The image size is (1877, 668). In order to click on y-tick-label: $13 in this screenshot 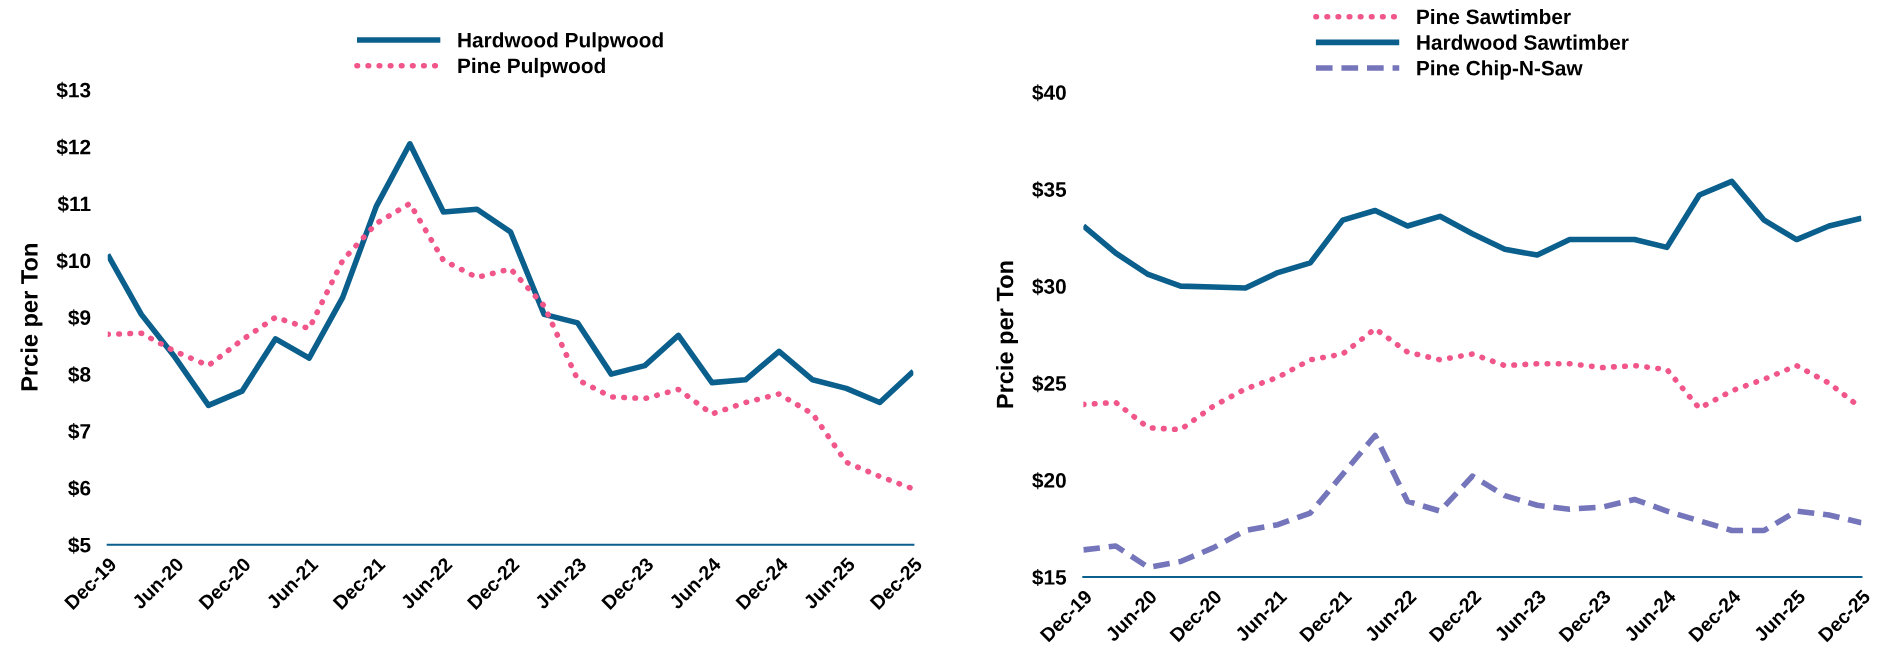, I will do `click(73, 90)`.